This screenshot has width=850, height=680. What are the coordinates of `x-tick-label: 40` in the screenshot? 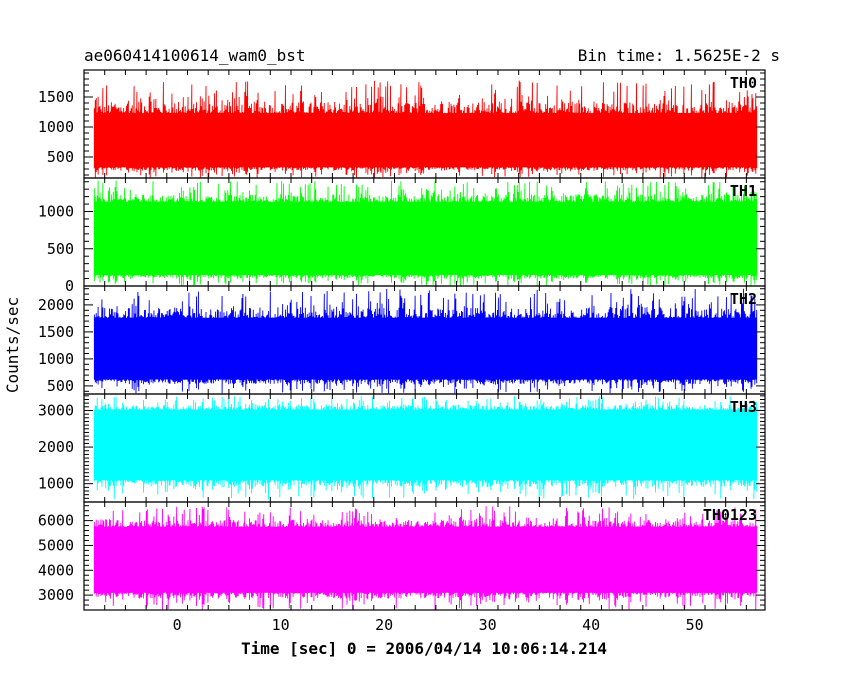 It's located at (591, 625).